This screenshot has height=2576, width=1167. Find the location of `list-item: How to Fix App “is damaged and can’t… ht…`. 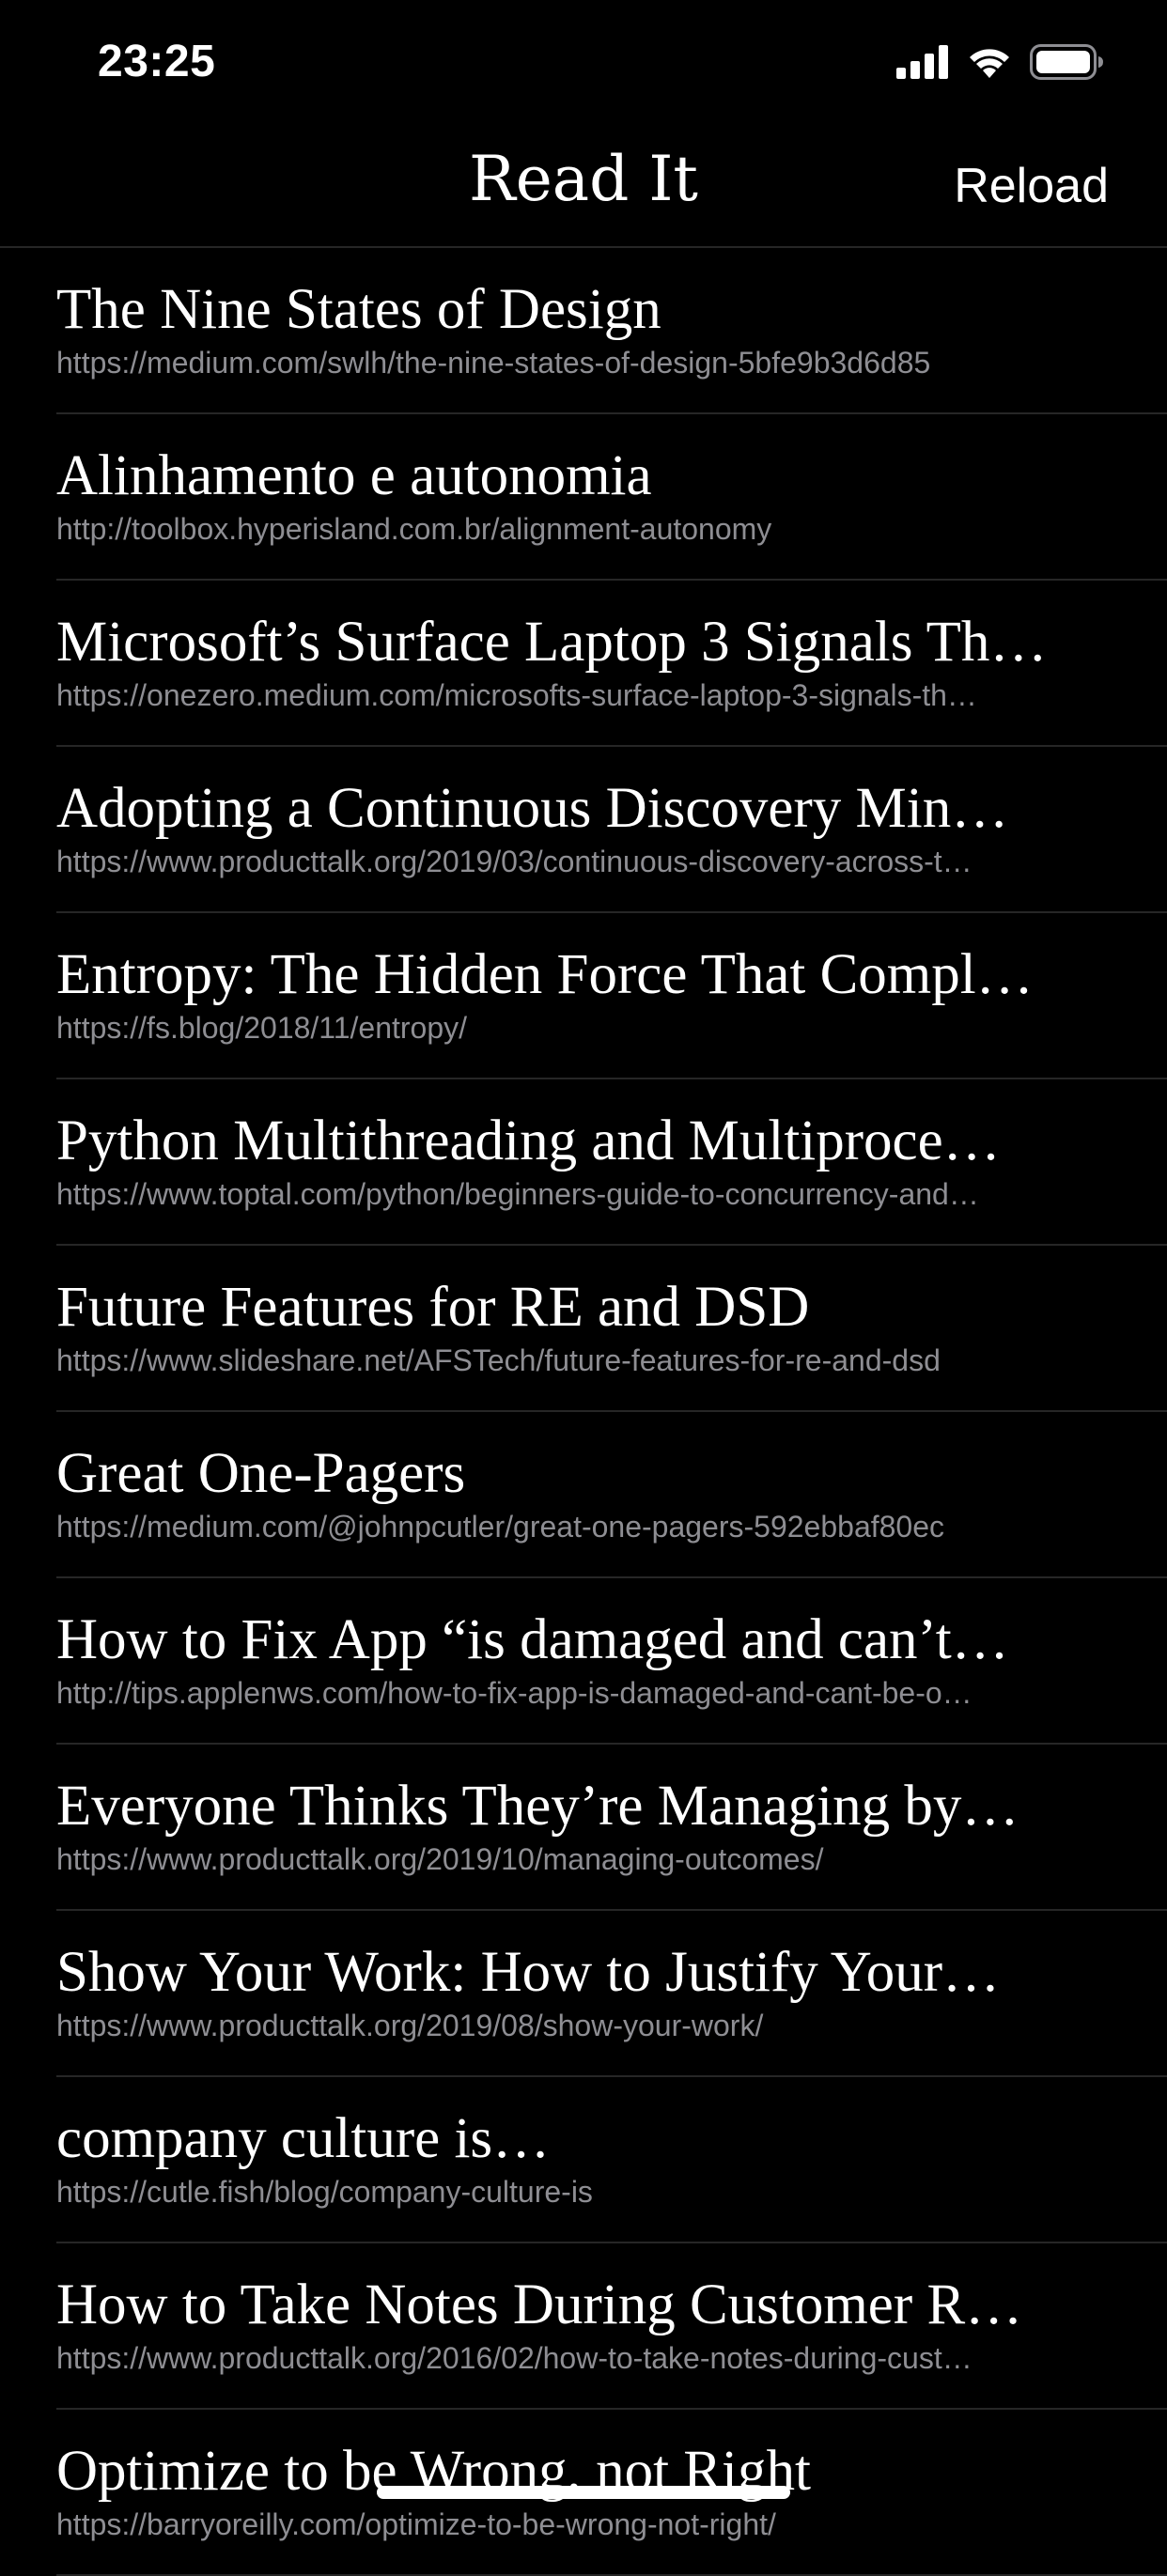

list-item: How to Fix App “is damaged and can’t… ht… is located at coordinates (583, 1662).